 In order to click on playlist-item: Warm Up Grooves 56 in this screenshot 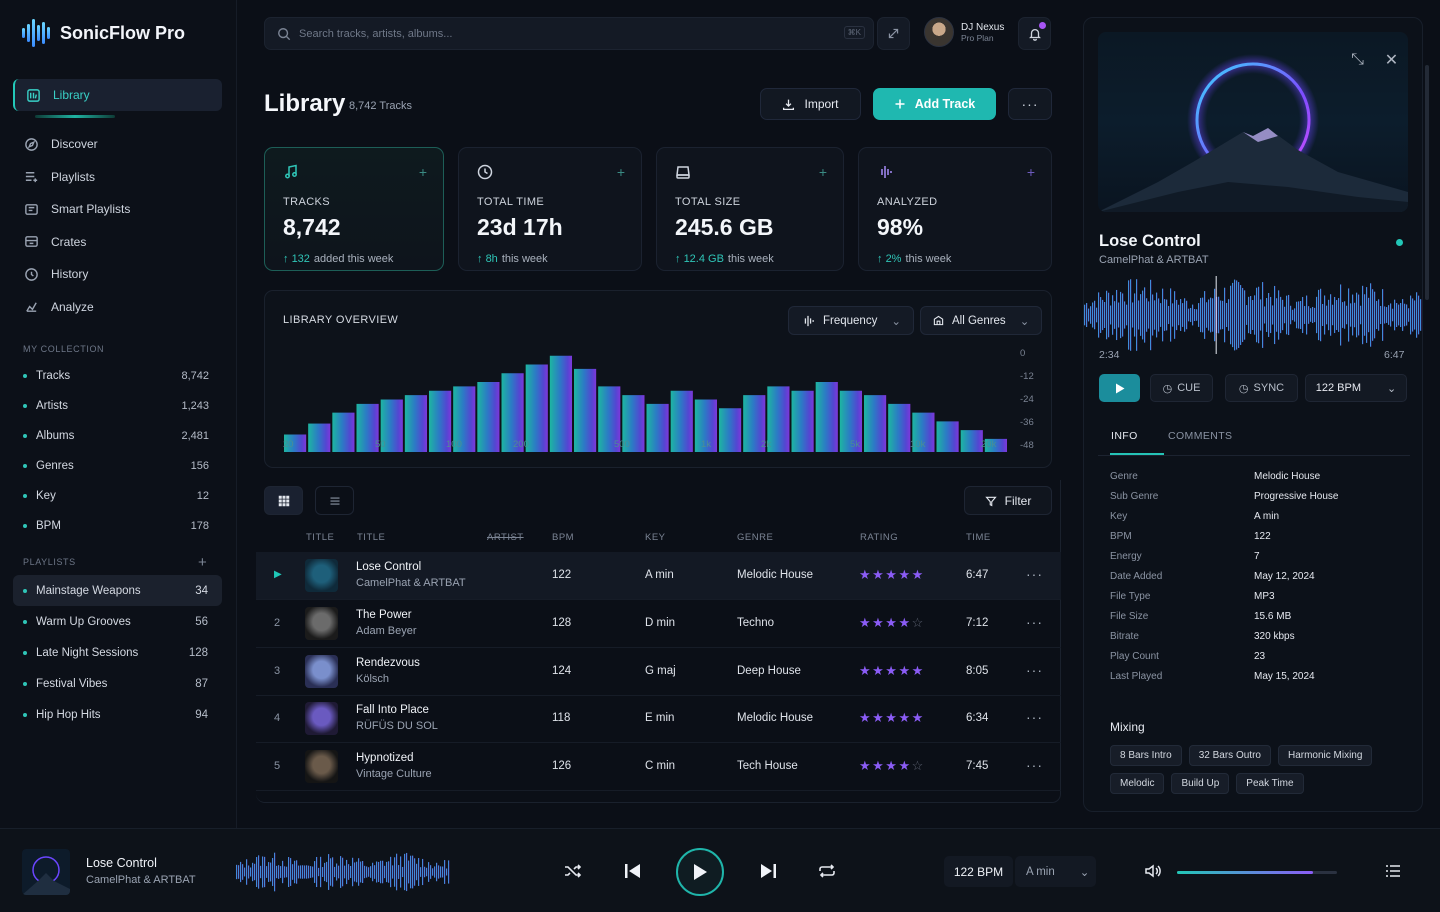, I will do `click(117, 621)`.